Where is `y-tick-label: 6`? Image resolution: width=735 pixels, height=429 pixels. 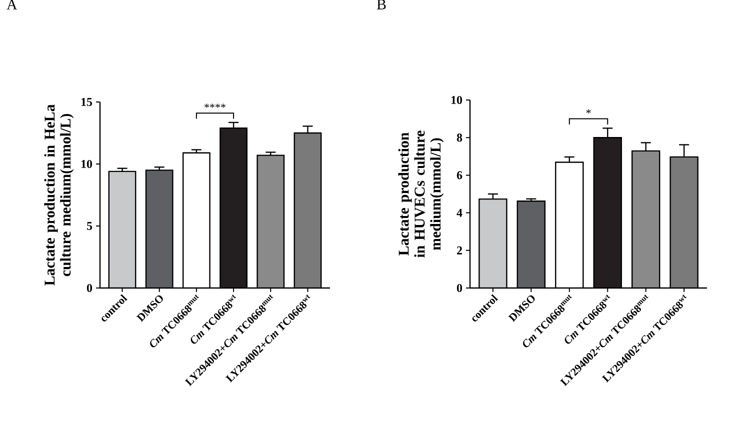 y-tick-label: 6 is located at coordinates (459, 175).